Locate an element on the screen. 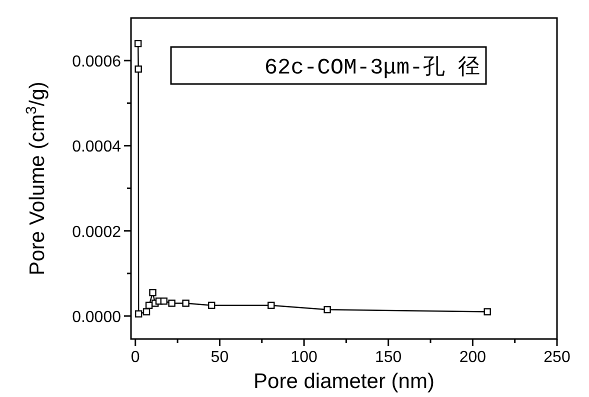  x-tick-label: 50 is located at coordinates (219, 357).